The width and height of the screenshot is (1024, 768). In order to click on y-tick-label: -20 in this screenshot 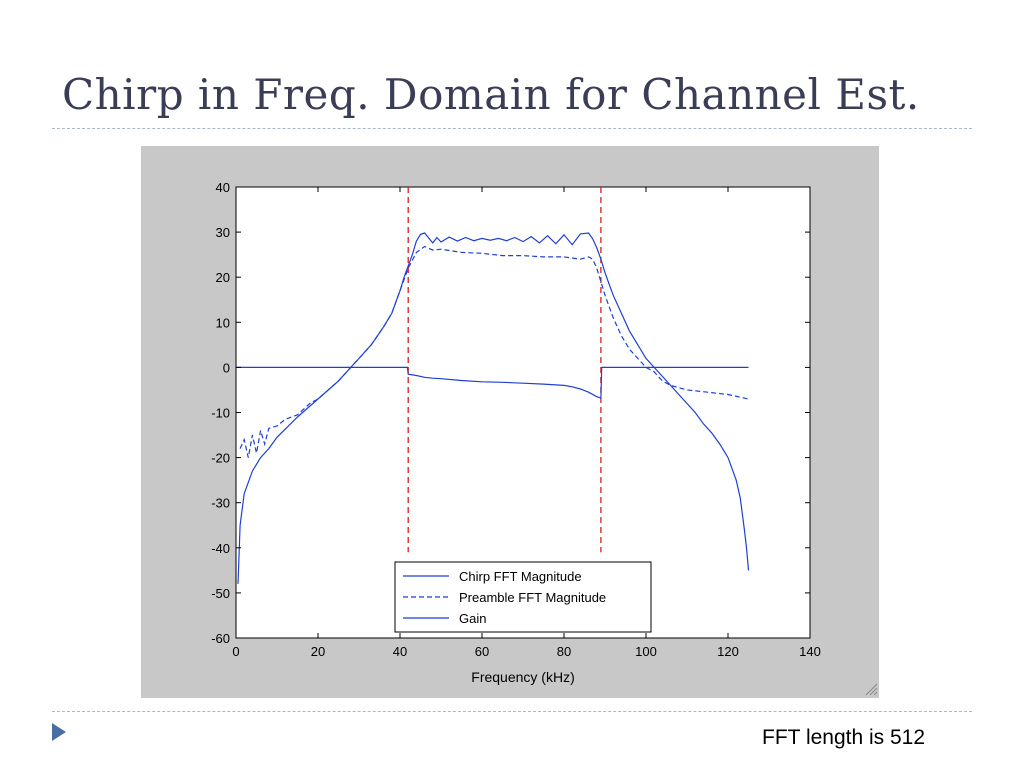, I will do `click(220, 458)`.